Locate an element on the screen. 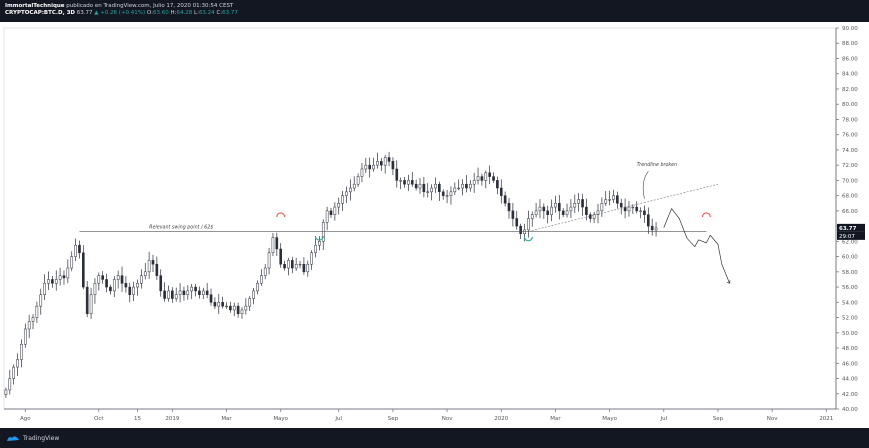 The width and height of the screenshot is (869, 448). symbol-name: CRYPTOCAP:BTC.D, 3D is located at coordinates (40, 13).